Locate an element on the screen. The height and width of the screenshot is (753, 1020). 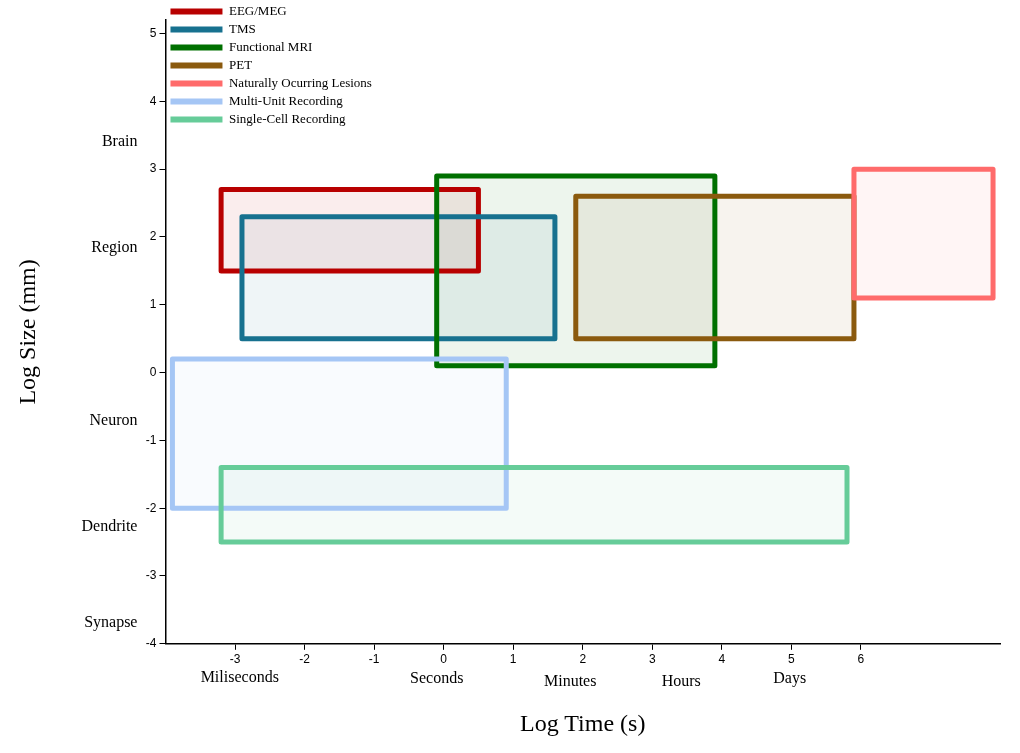
y-tick-label: 1 is located at coordinates (153, 304).